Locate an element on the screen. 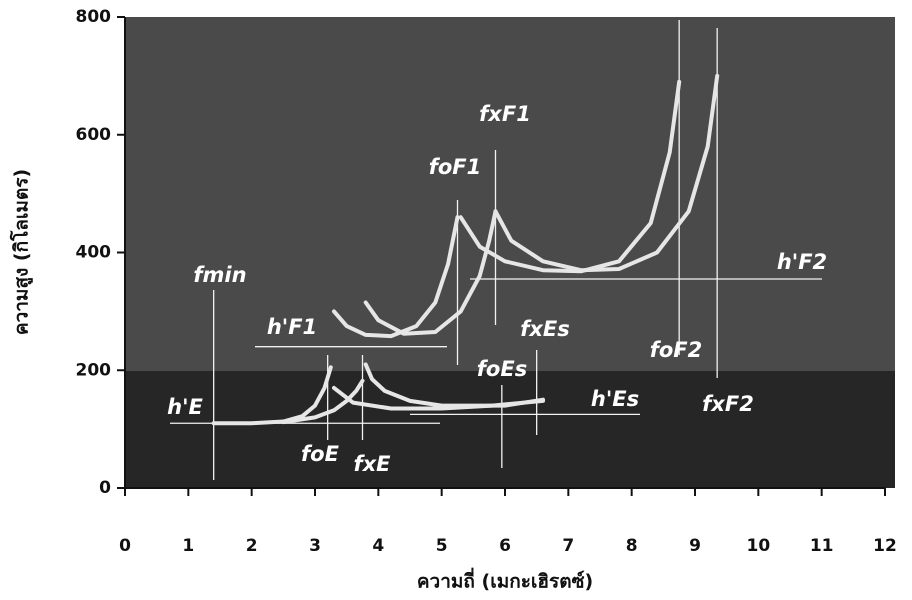 This screenshot has height=600, width=912. annotation-label: foF1 is located at coordinates (455, 167).